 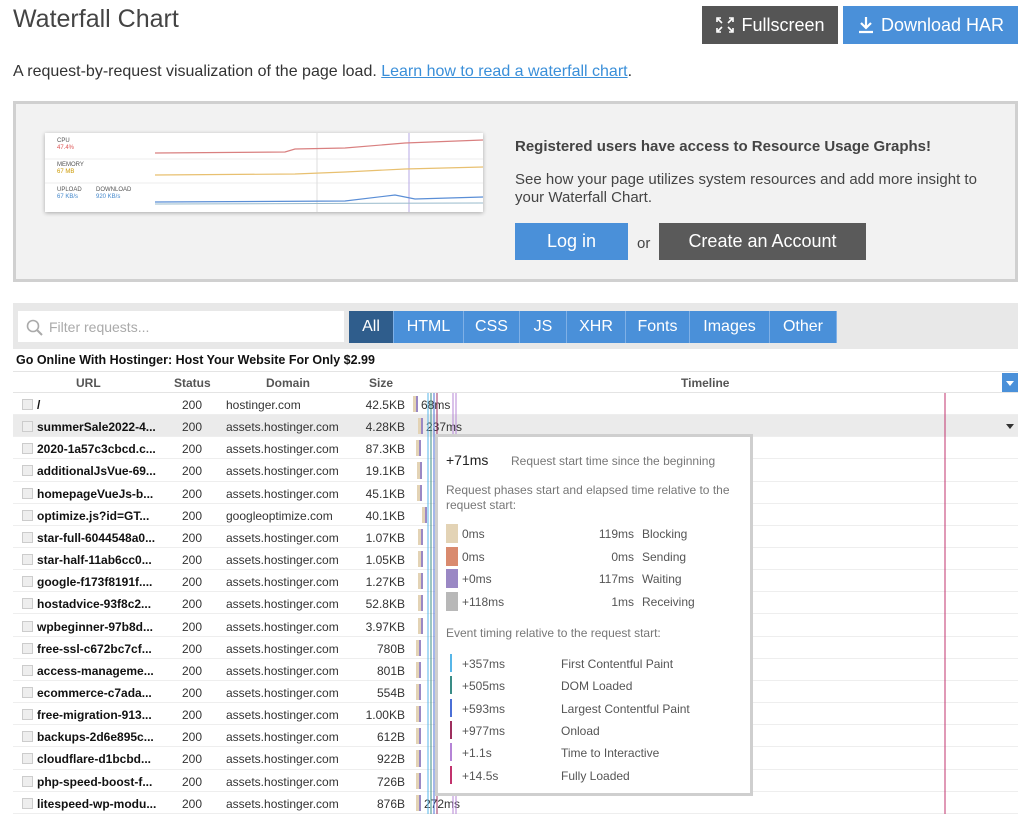 I want to click on phase-name: Receiving, so click(x=668, y=602).